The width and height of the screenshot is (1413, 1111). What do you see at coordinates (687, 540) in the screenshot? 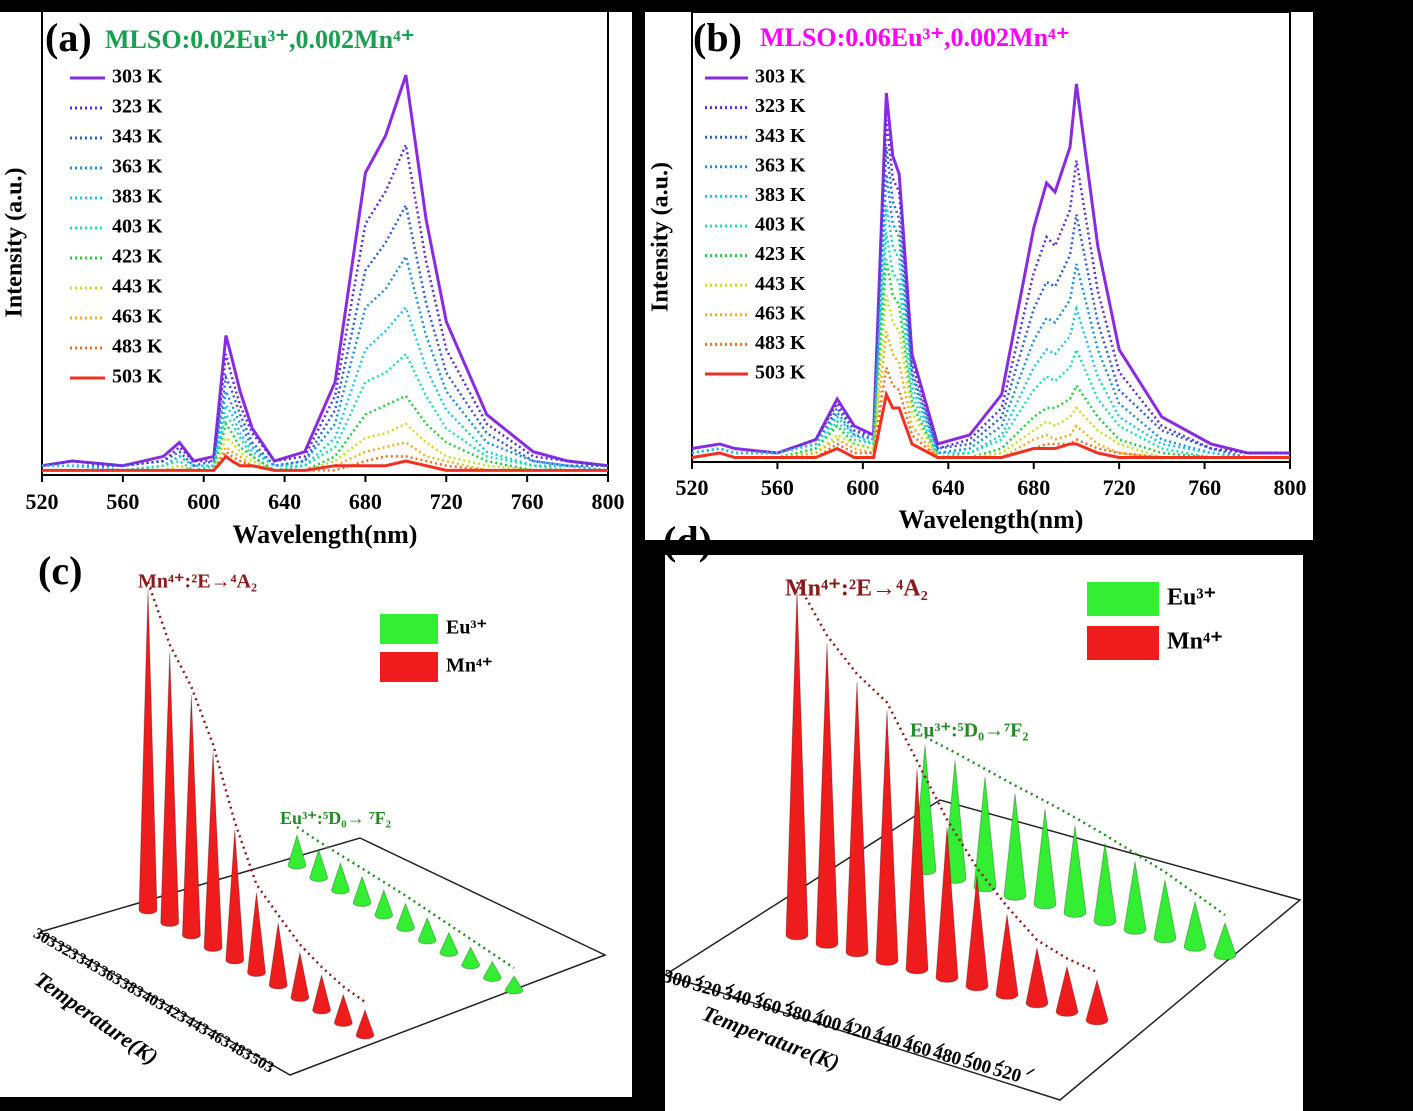
I see `panel-label: (d)` at bounding box center [687, 540].